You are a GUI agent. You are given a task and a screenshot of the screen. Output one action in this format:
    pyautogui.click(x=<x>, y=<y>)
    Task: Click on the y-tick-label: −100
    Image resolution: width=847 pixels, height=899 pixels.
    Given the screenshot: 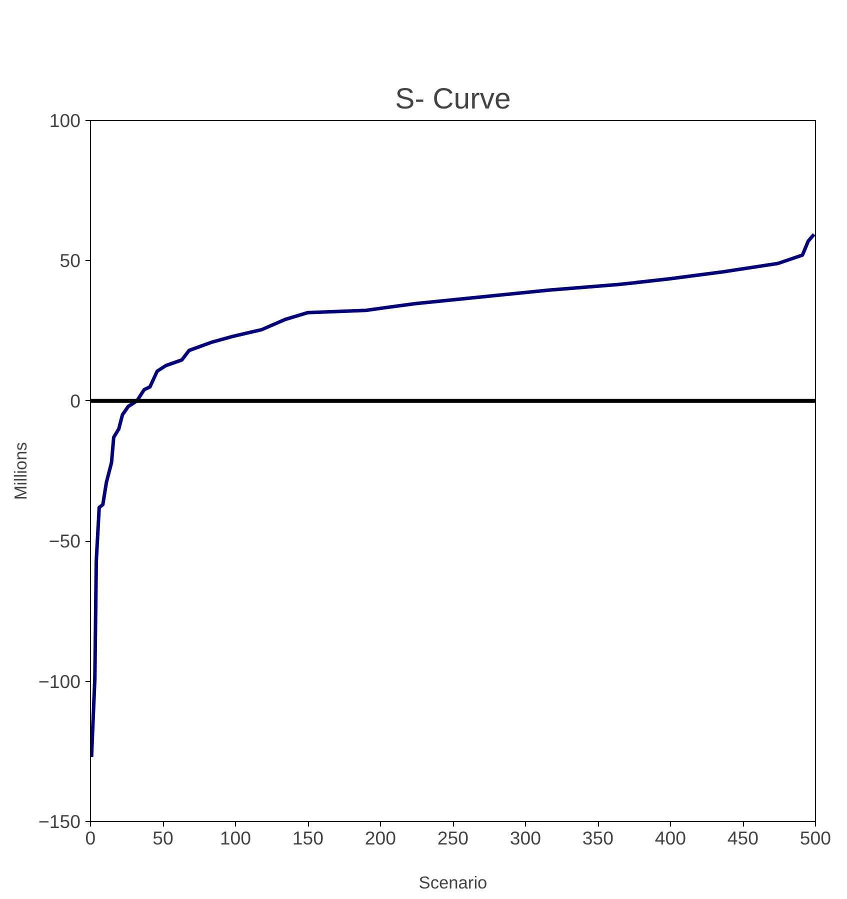 What is the action you would take?
    pyautogui.click(x=59, y=681)
    